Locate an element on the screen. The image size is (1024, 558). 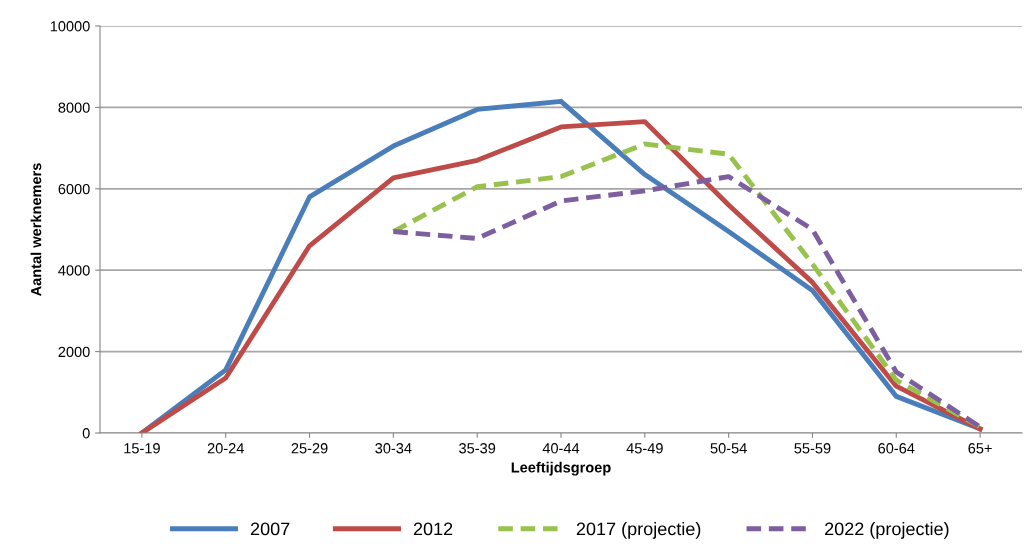
x-tick-label: 60-64 is located at coordinates (896, 448).